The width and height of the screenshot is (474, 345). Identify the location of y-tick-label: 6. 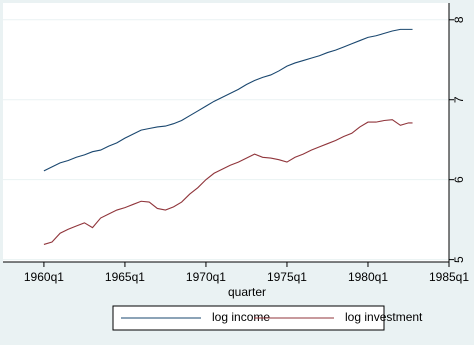
(459, 179).